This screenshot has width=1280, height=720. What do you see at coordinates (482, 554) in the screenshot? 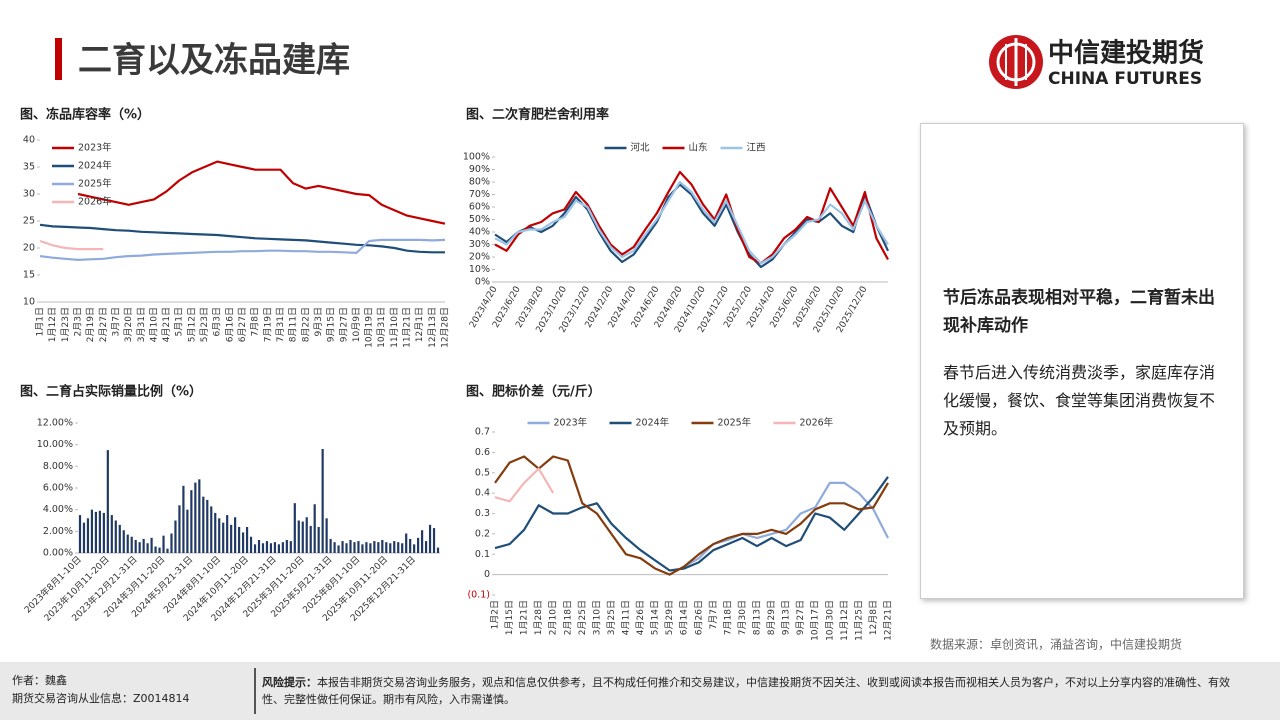
I see `y-tick-label: 0.1` at bounding box center [482, 554].